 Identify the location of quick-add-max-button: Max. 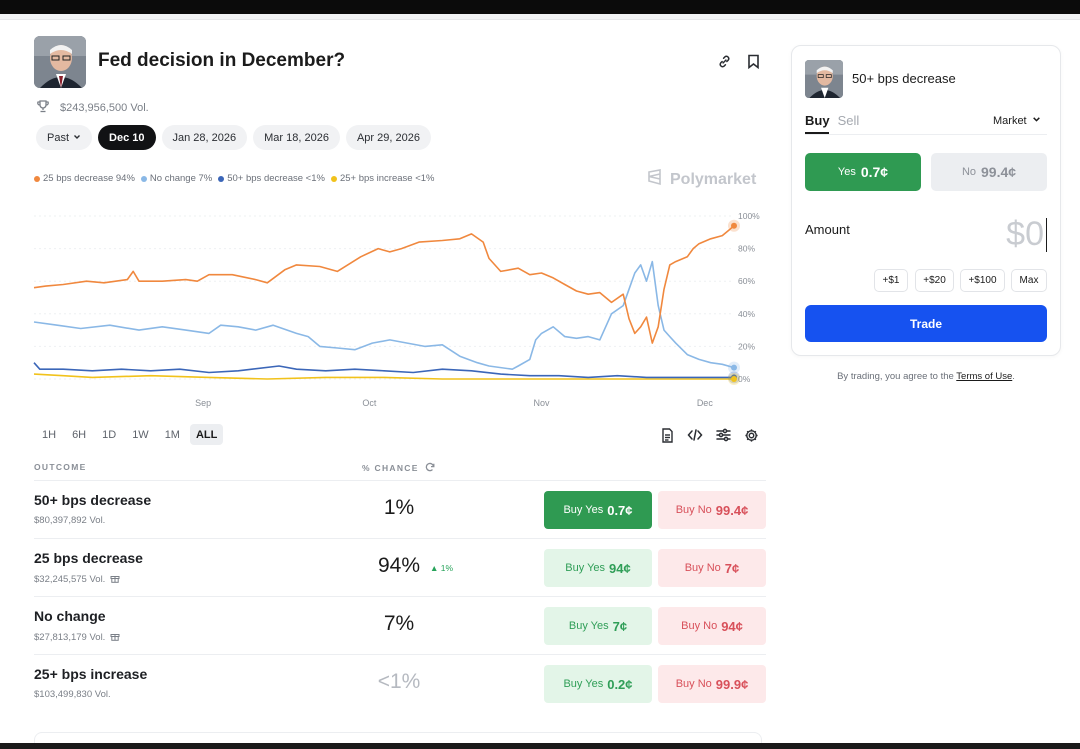
(1029, 280).